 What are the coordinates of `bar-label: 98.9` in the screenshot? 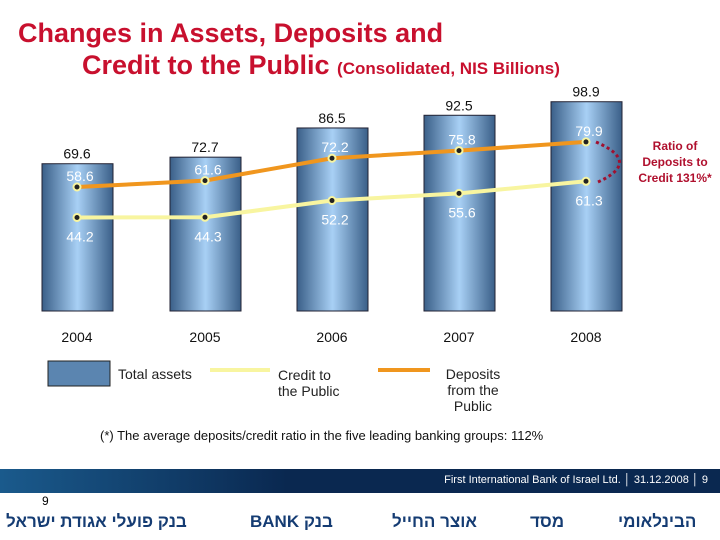 It's located at (585, 92).